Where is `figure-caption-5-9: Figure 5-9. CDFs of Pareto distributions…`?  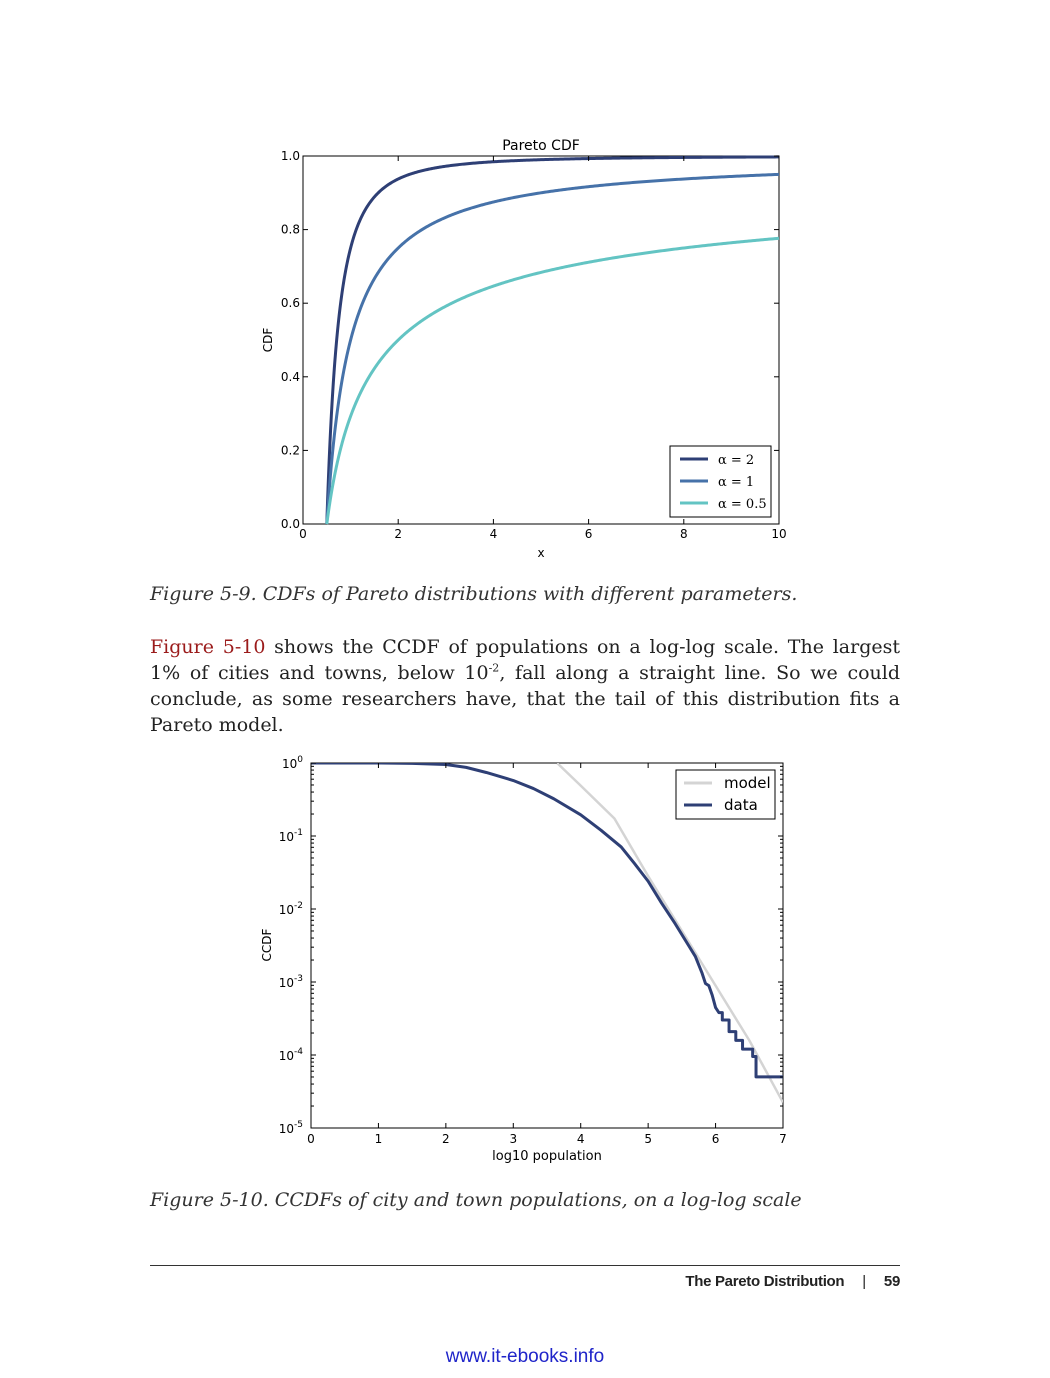
figure-caption-5-9: Figure 5-9. CDFs of Pareto distributions… is located at coordinates (474, 594).